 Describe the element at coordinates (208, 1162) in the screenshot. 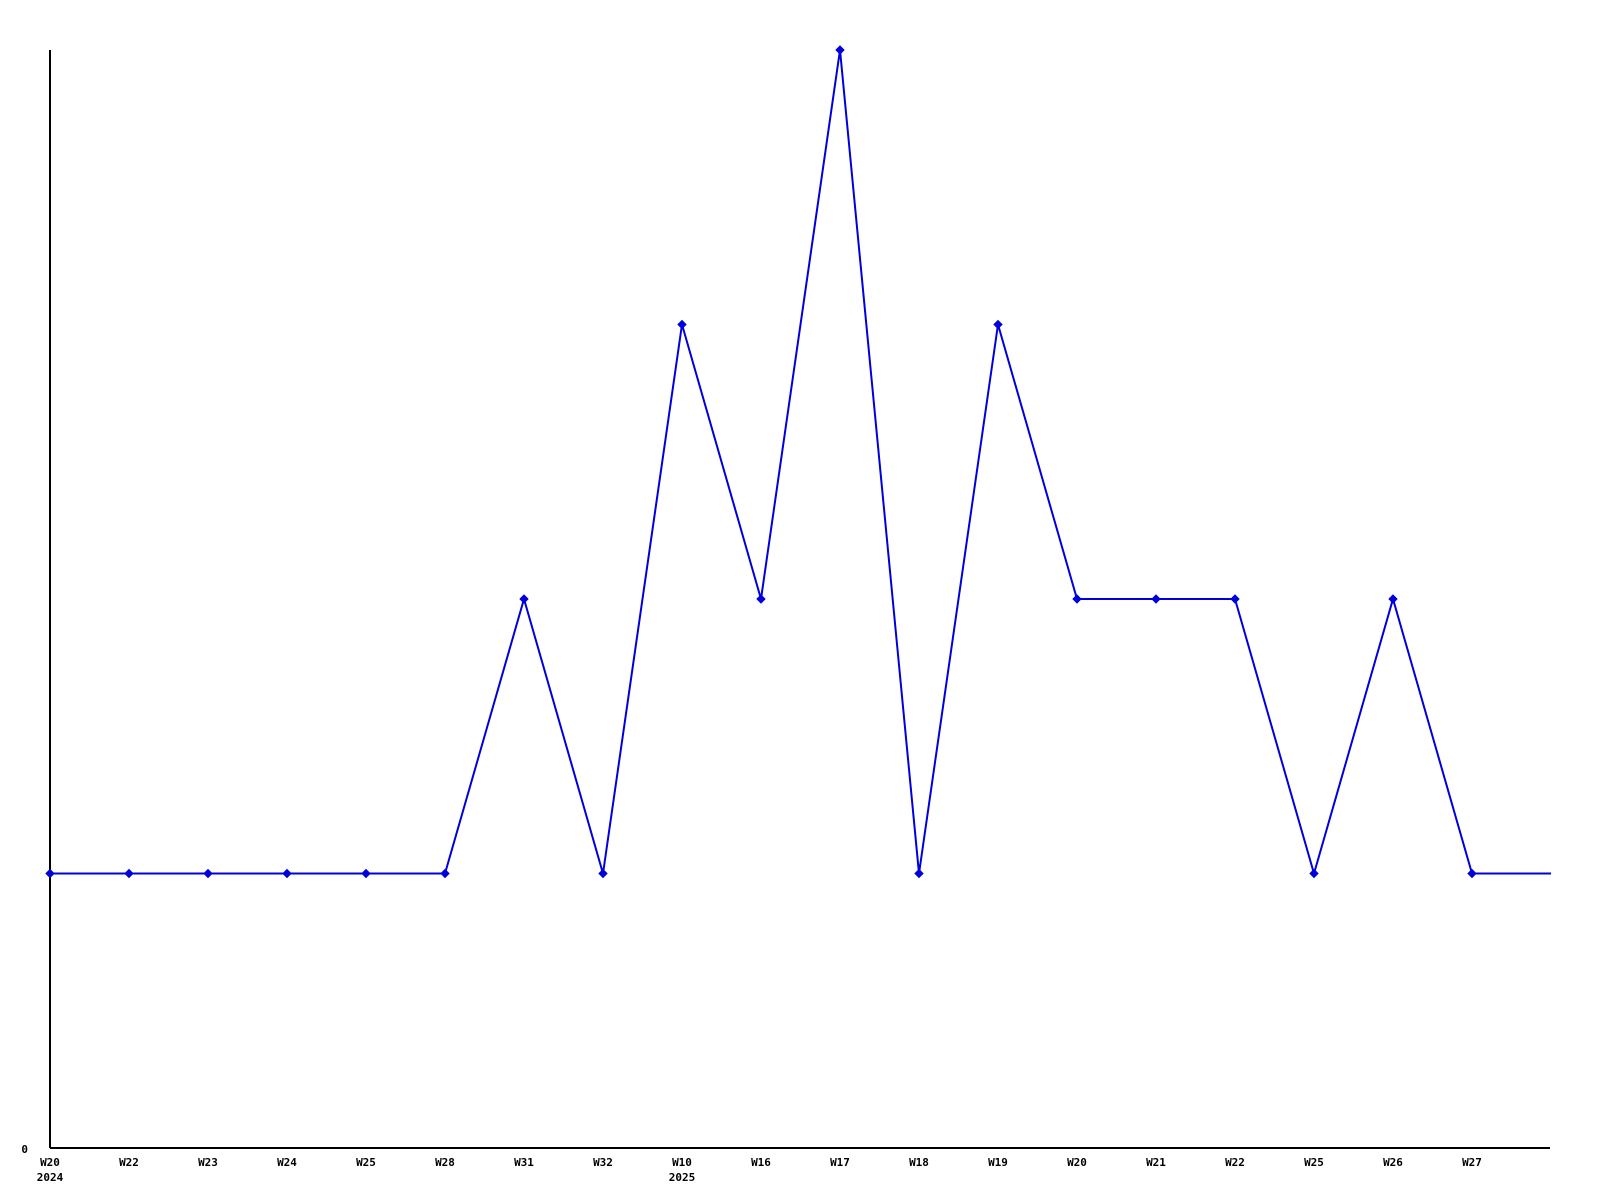

I see `x-tick-label: W23` at that location.